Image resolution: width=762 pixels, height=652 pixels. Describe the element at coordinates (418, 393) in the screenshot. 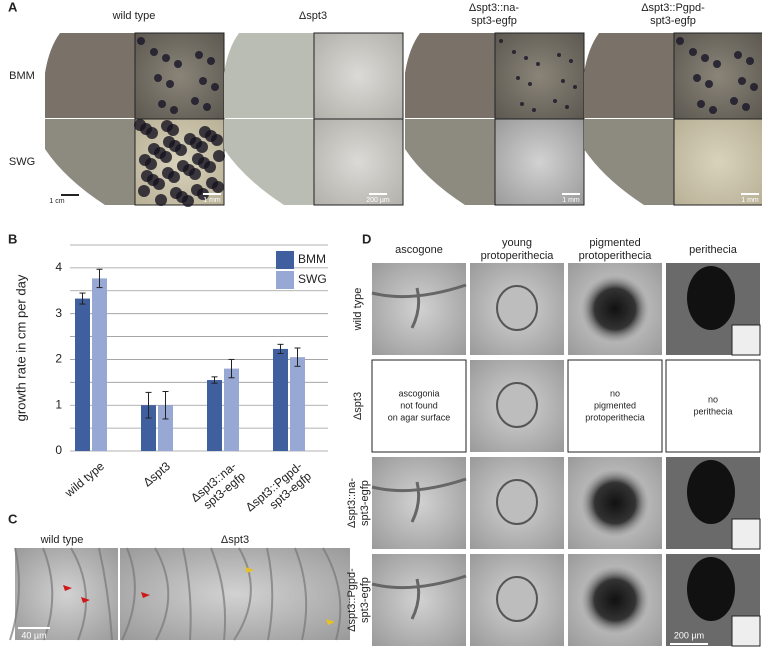

I see `note: ascogonia` at that location.